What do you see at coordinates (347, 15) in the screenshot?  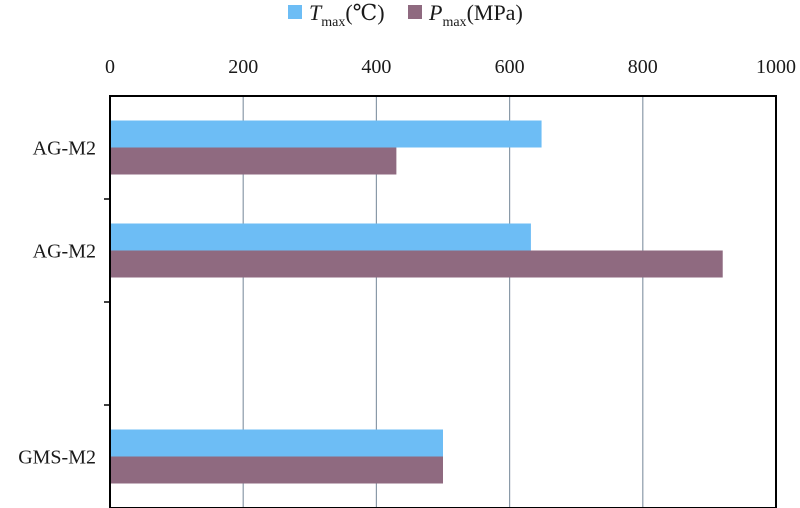 I see `legend-label: Tmax(℃)` at bounding box center [347, 15].